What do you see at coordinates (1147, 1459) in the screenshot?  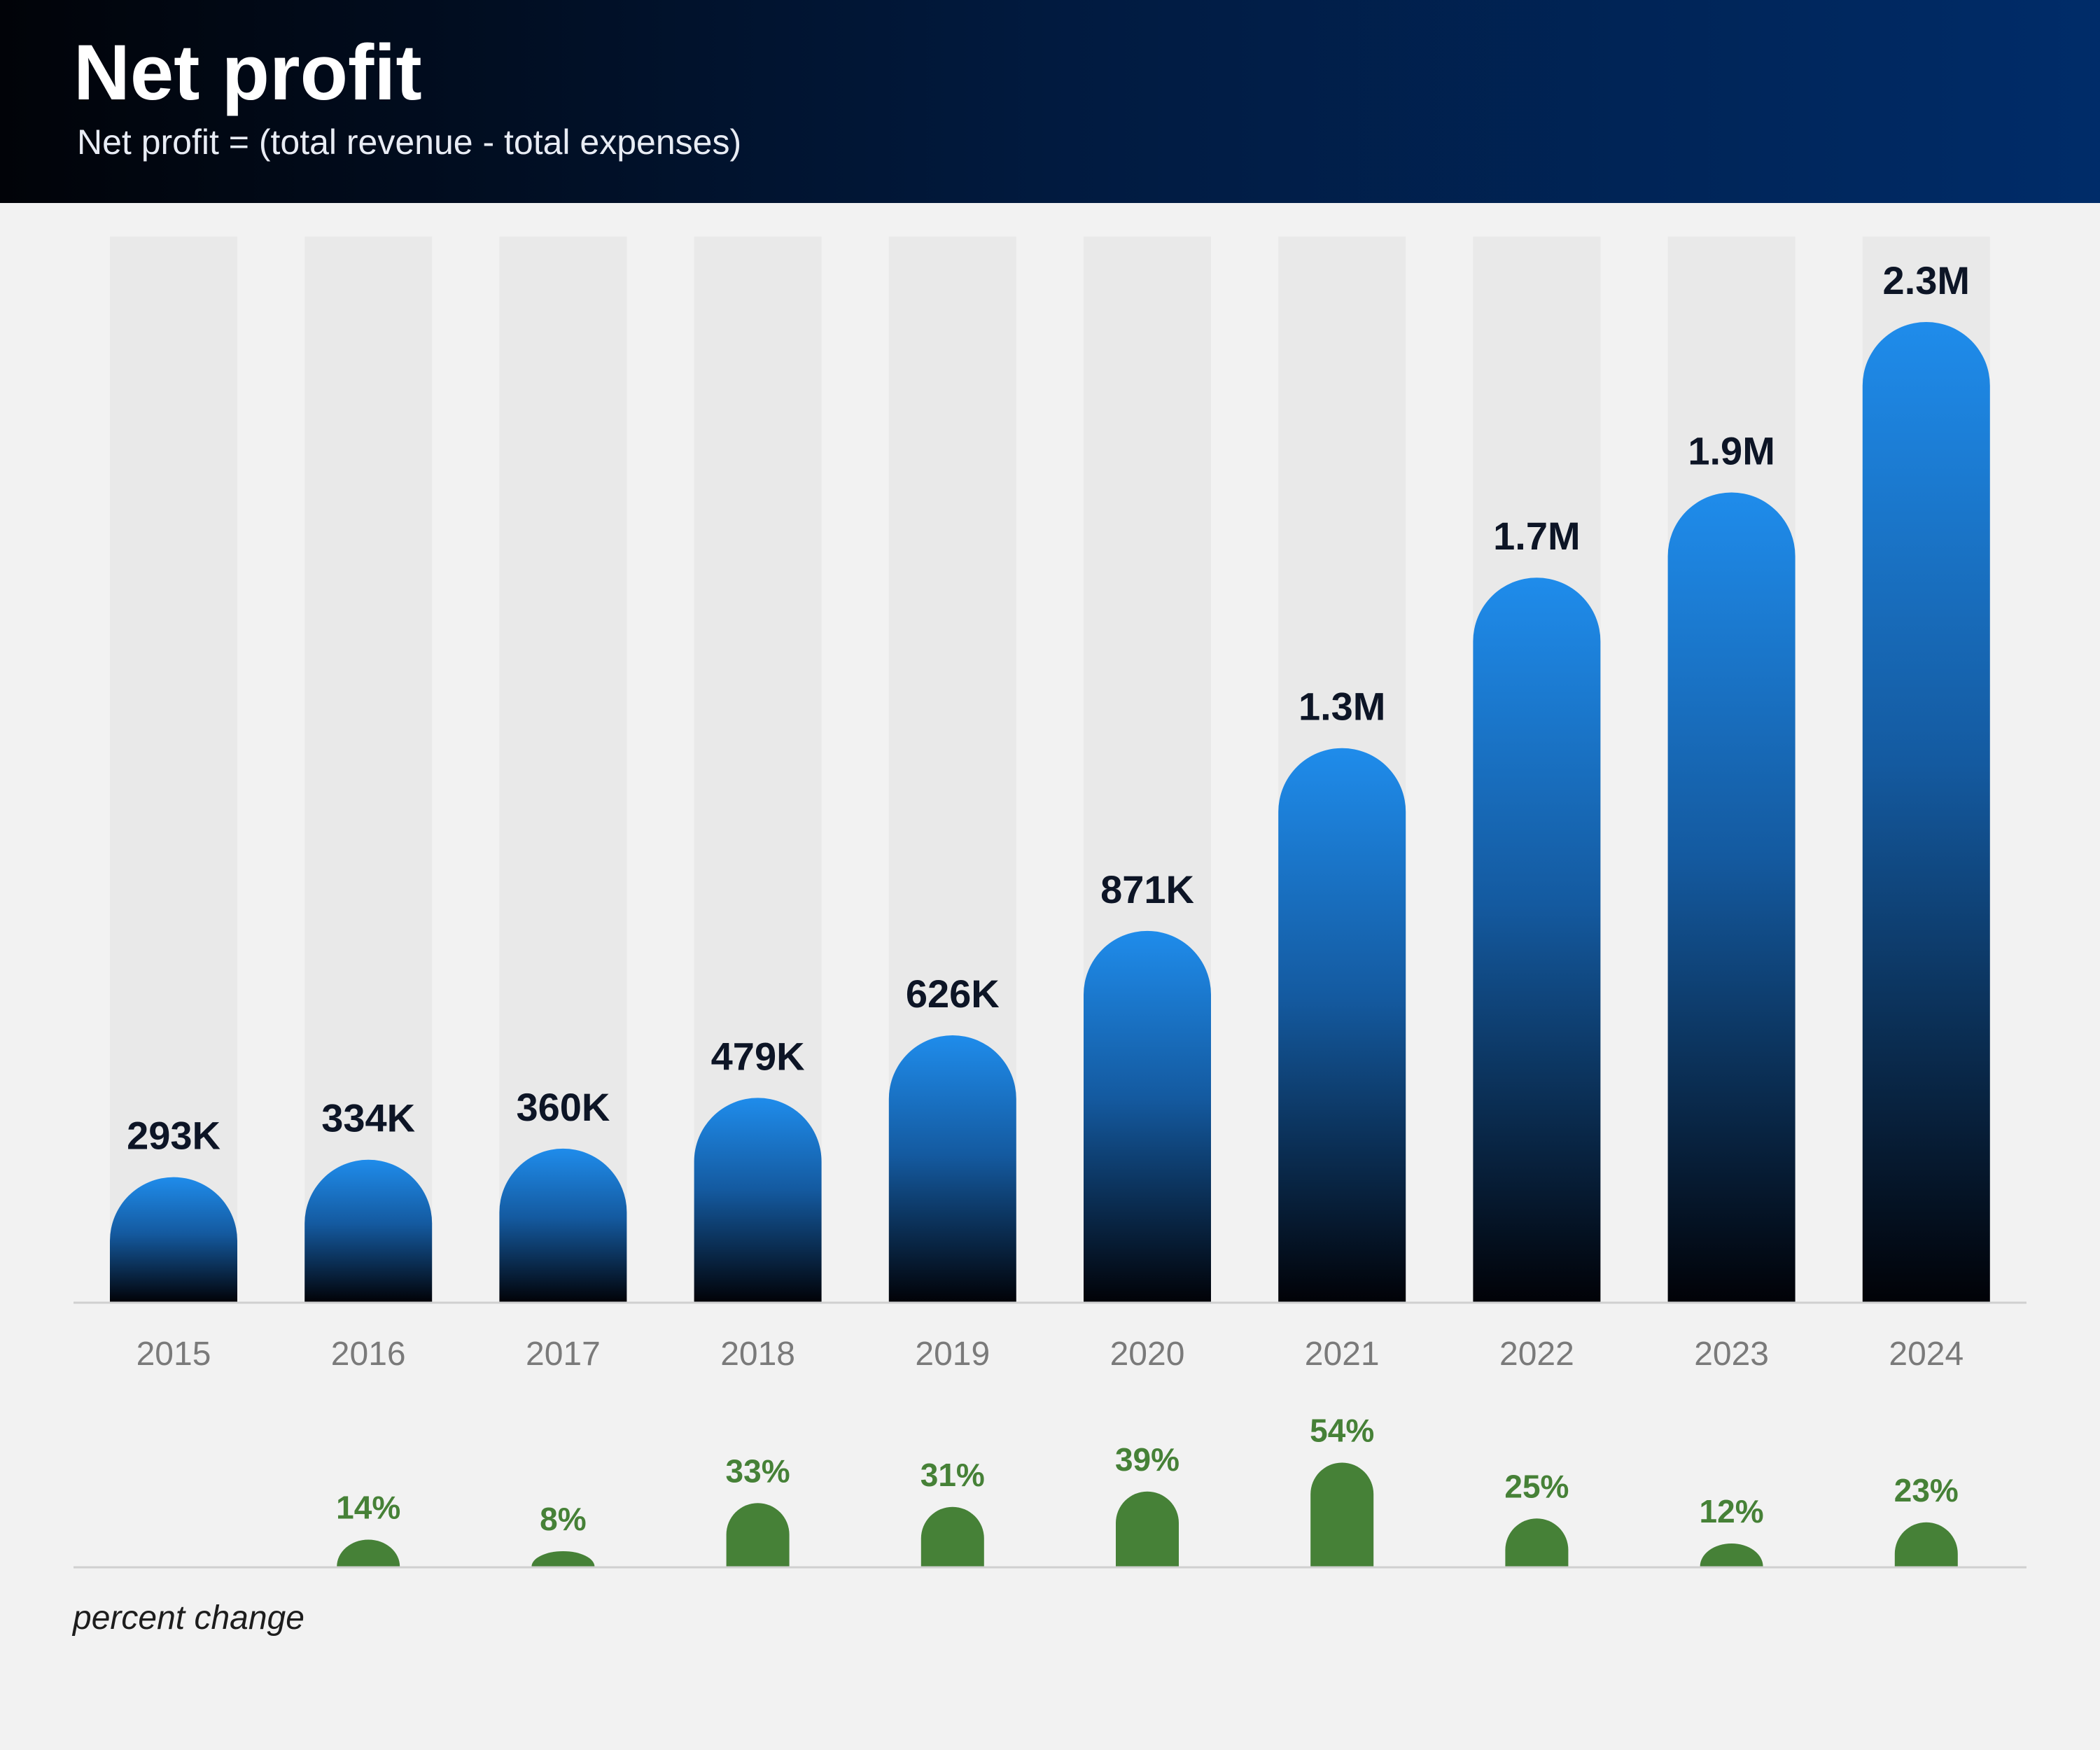 I see `change-label-2020: 39%` at bounding box center [1147, 1459].